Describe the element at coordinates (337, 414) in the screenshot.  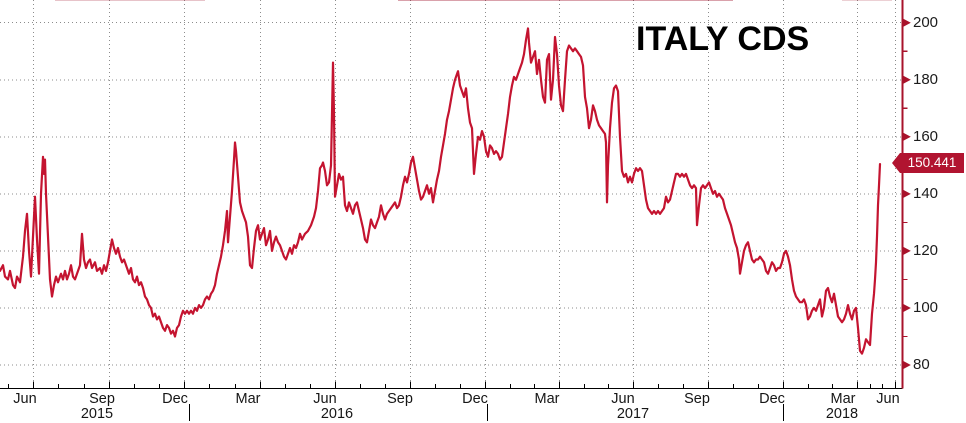
I see `x-year-label: 2016` at that location.